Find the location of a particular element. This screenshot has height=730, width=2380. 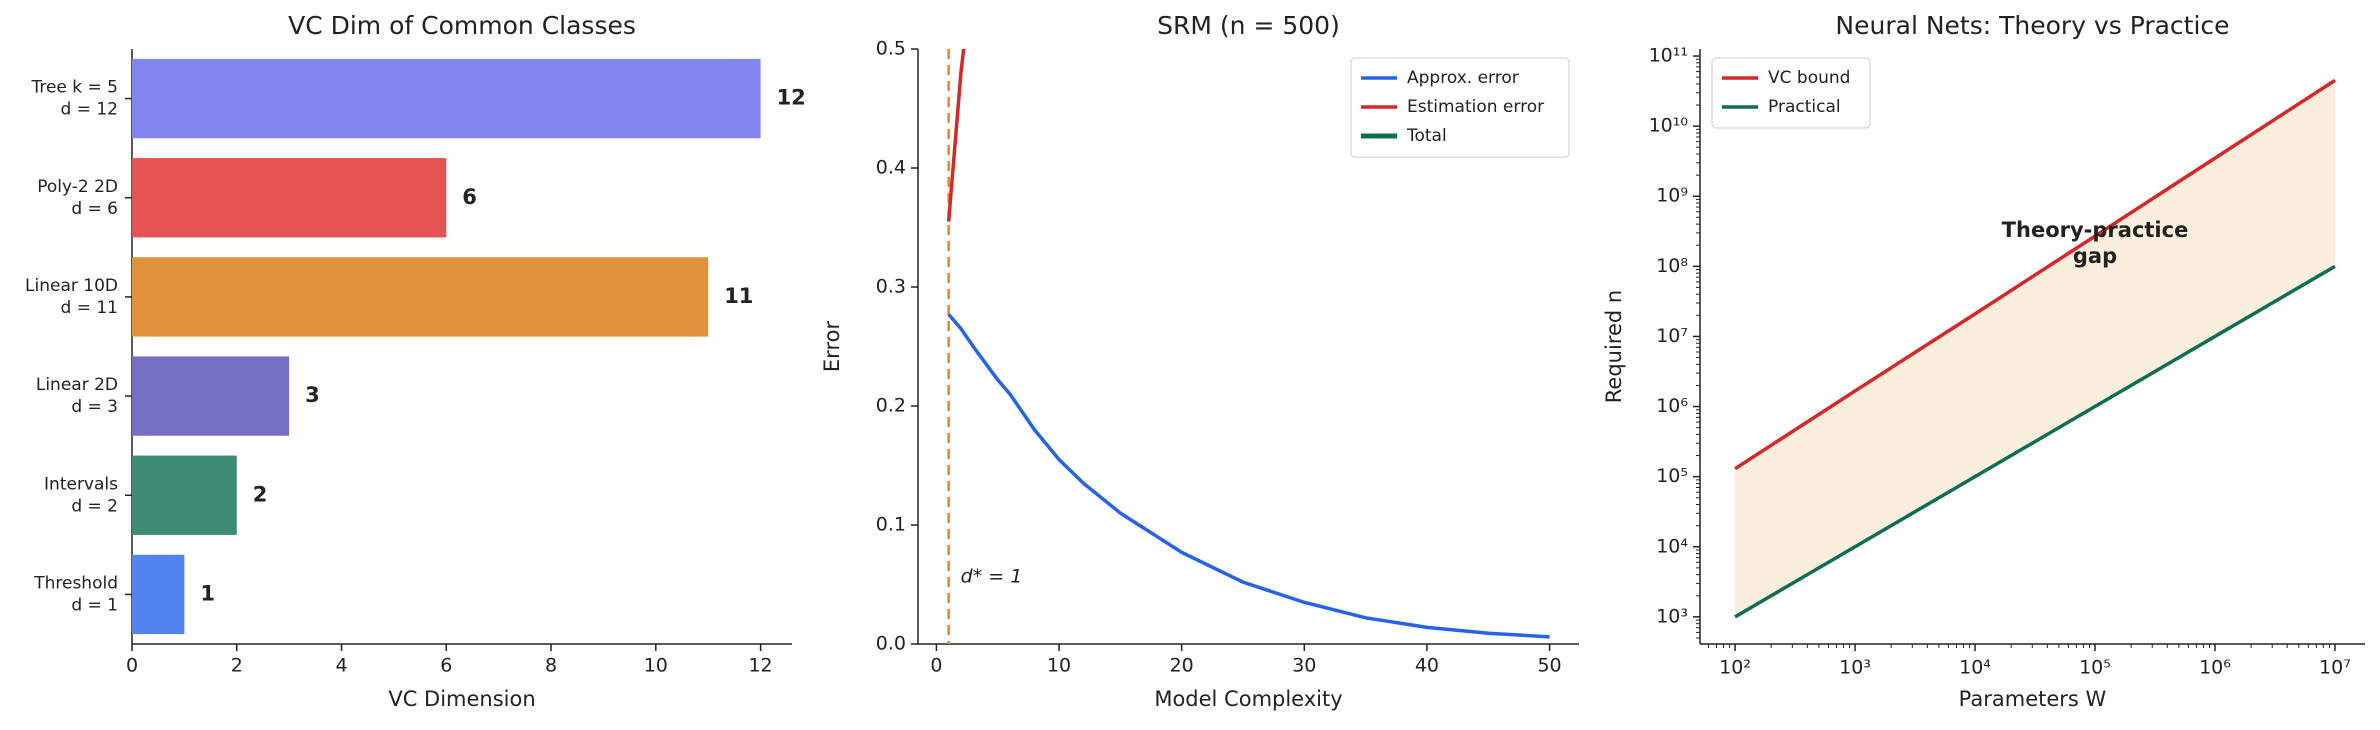

y-tick-label: d = 1 is located at coordinates (94, 605).